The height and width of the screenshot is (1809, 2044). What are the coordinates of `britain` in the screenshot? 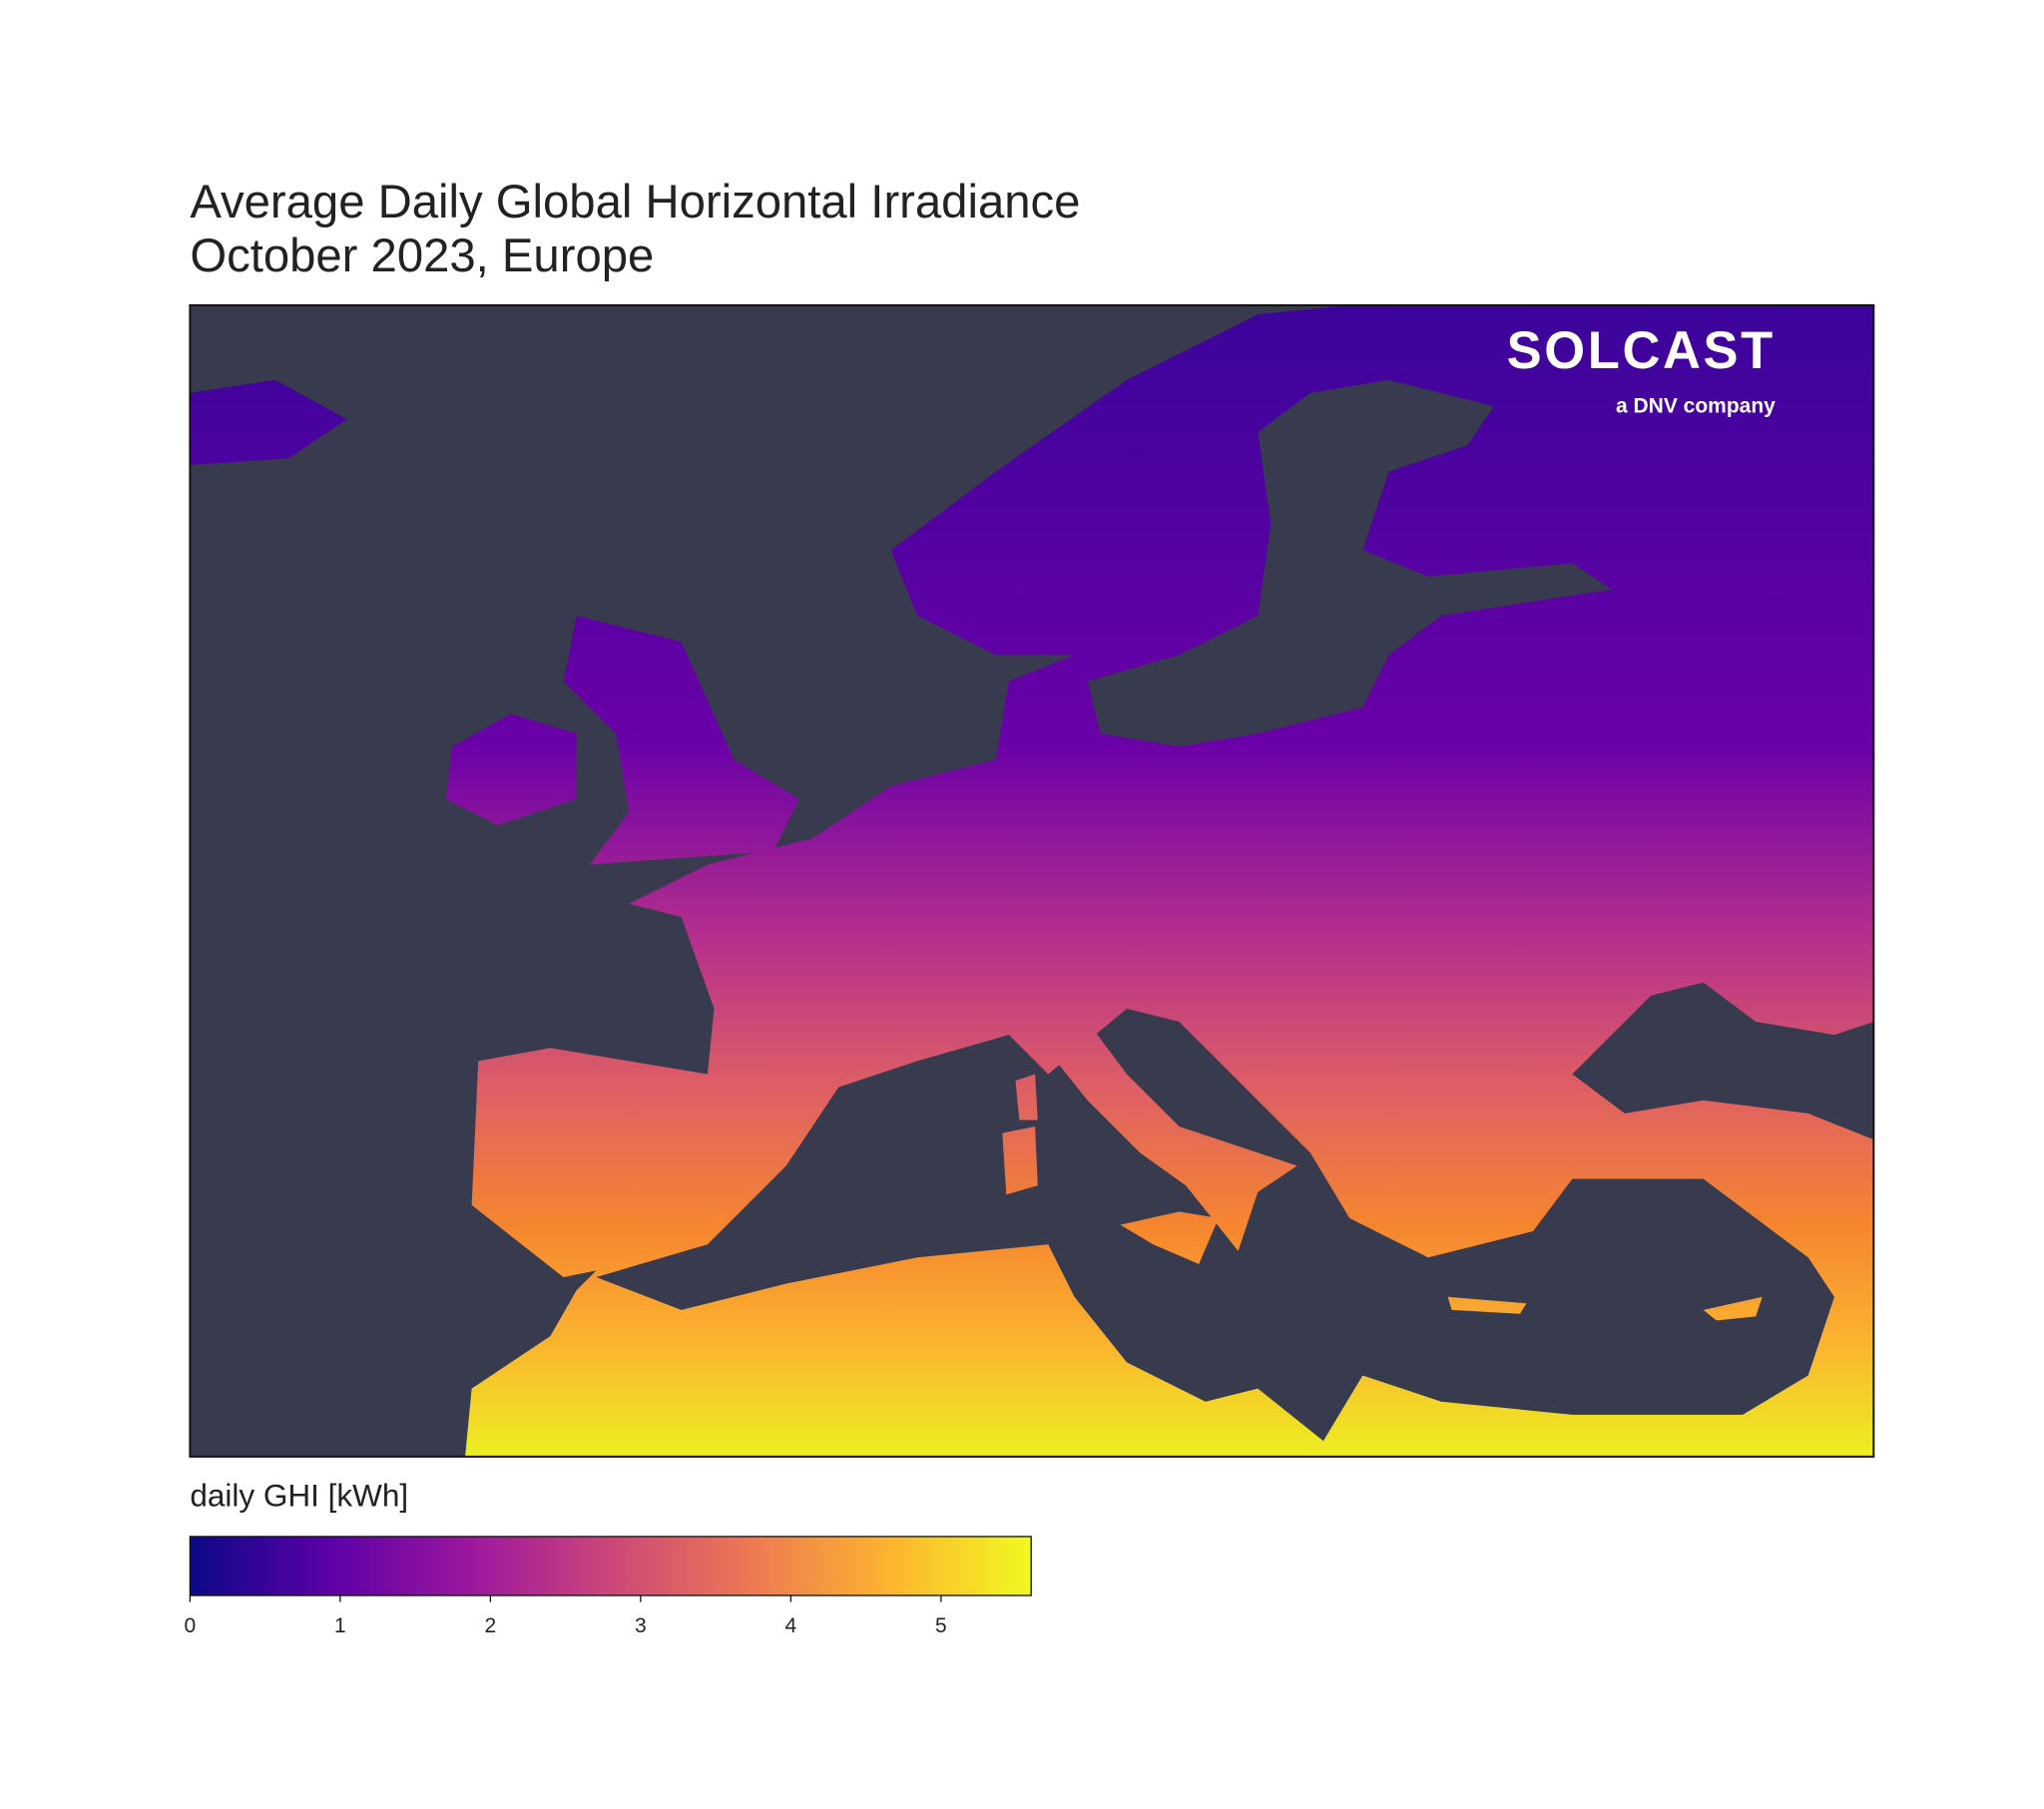 It's located at (681, 740).